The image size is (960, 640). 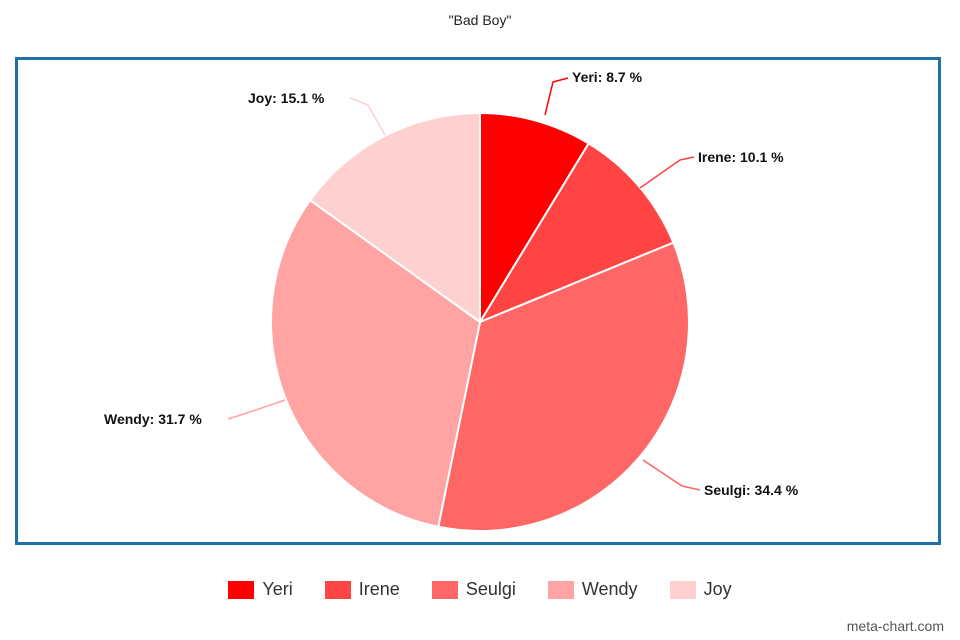 What do you see at coordinates (700, 589) in the screenshot?
I see `legend-item-joy: Joy` at bounding box center [700, 589].